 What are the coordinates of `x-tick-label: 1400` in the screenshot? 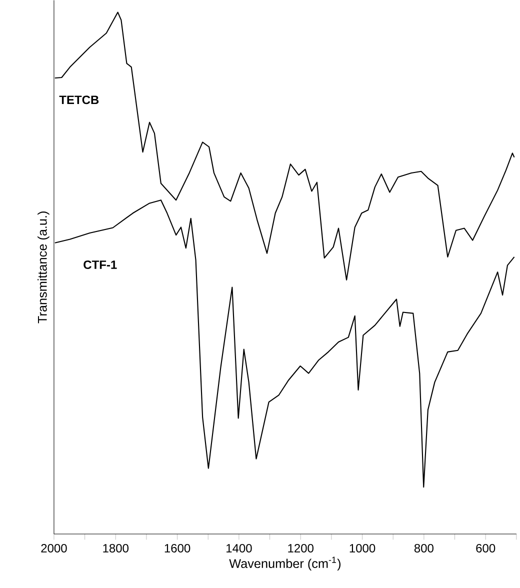 It's located at (239, 548).